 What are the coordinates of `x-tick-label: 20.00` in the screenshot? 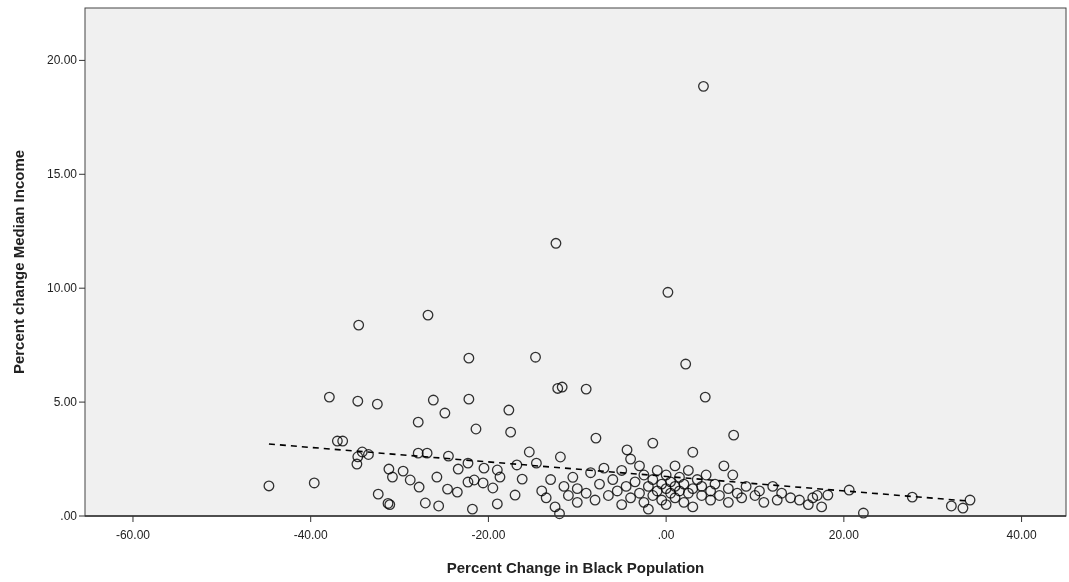 It's located at (844, 535).